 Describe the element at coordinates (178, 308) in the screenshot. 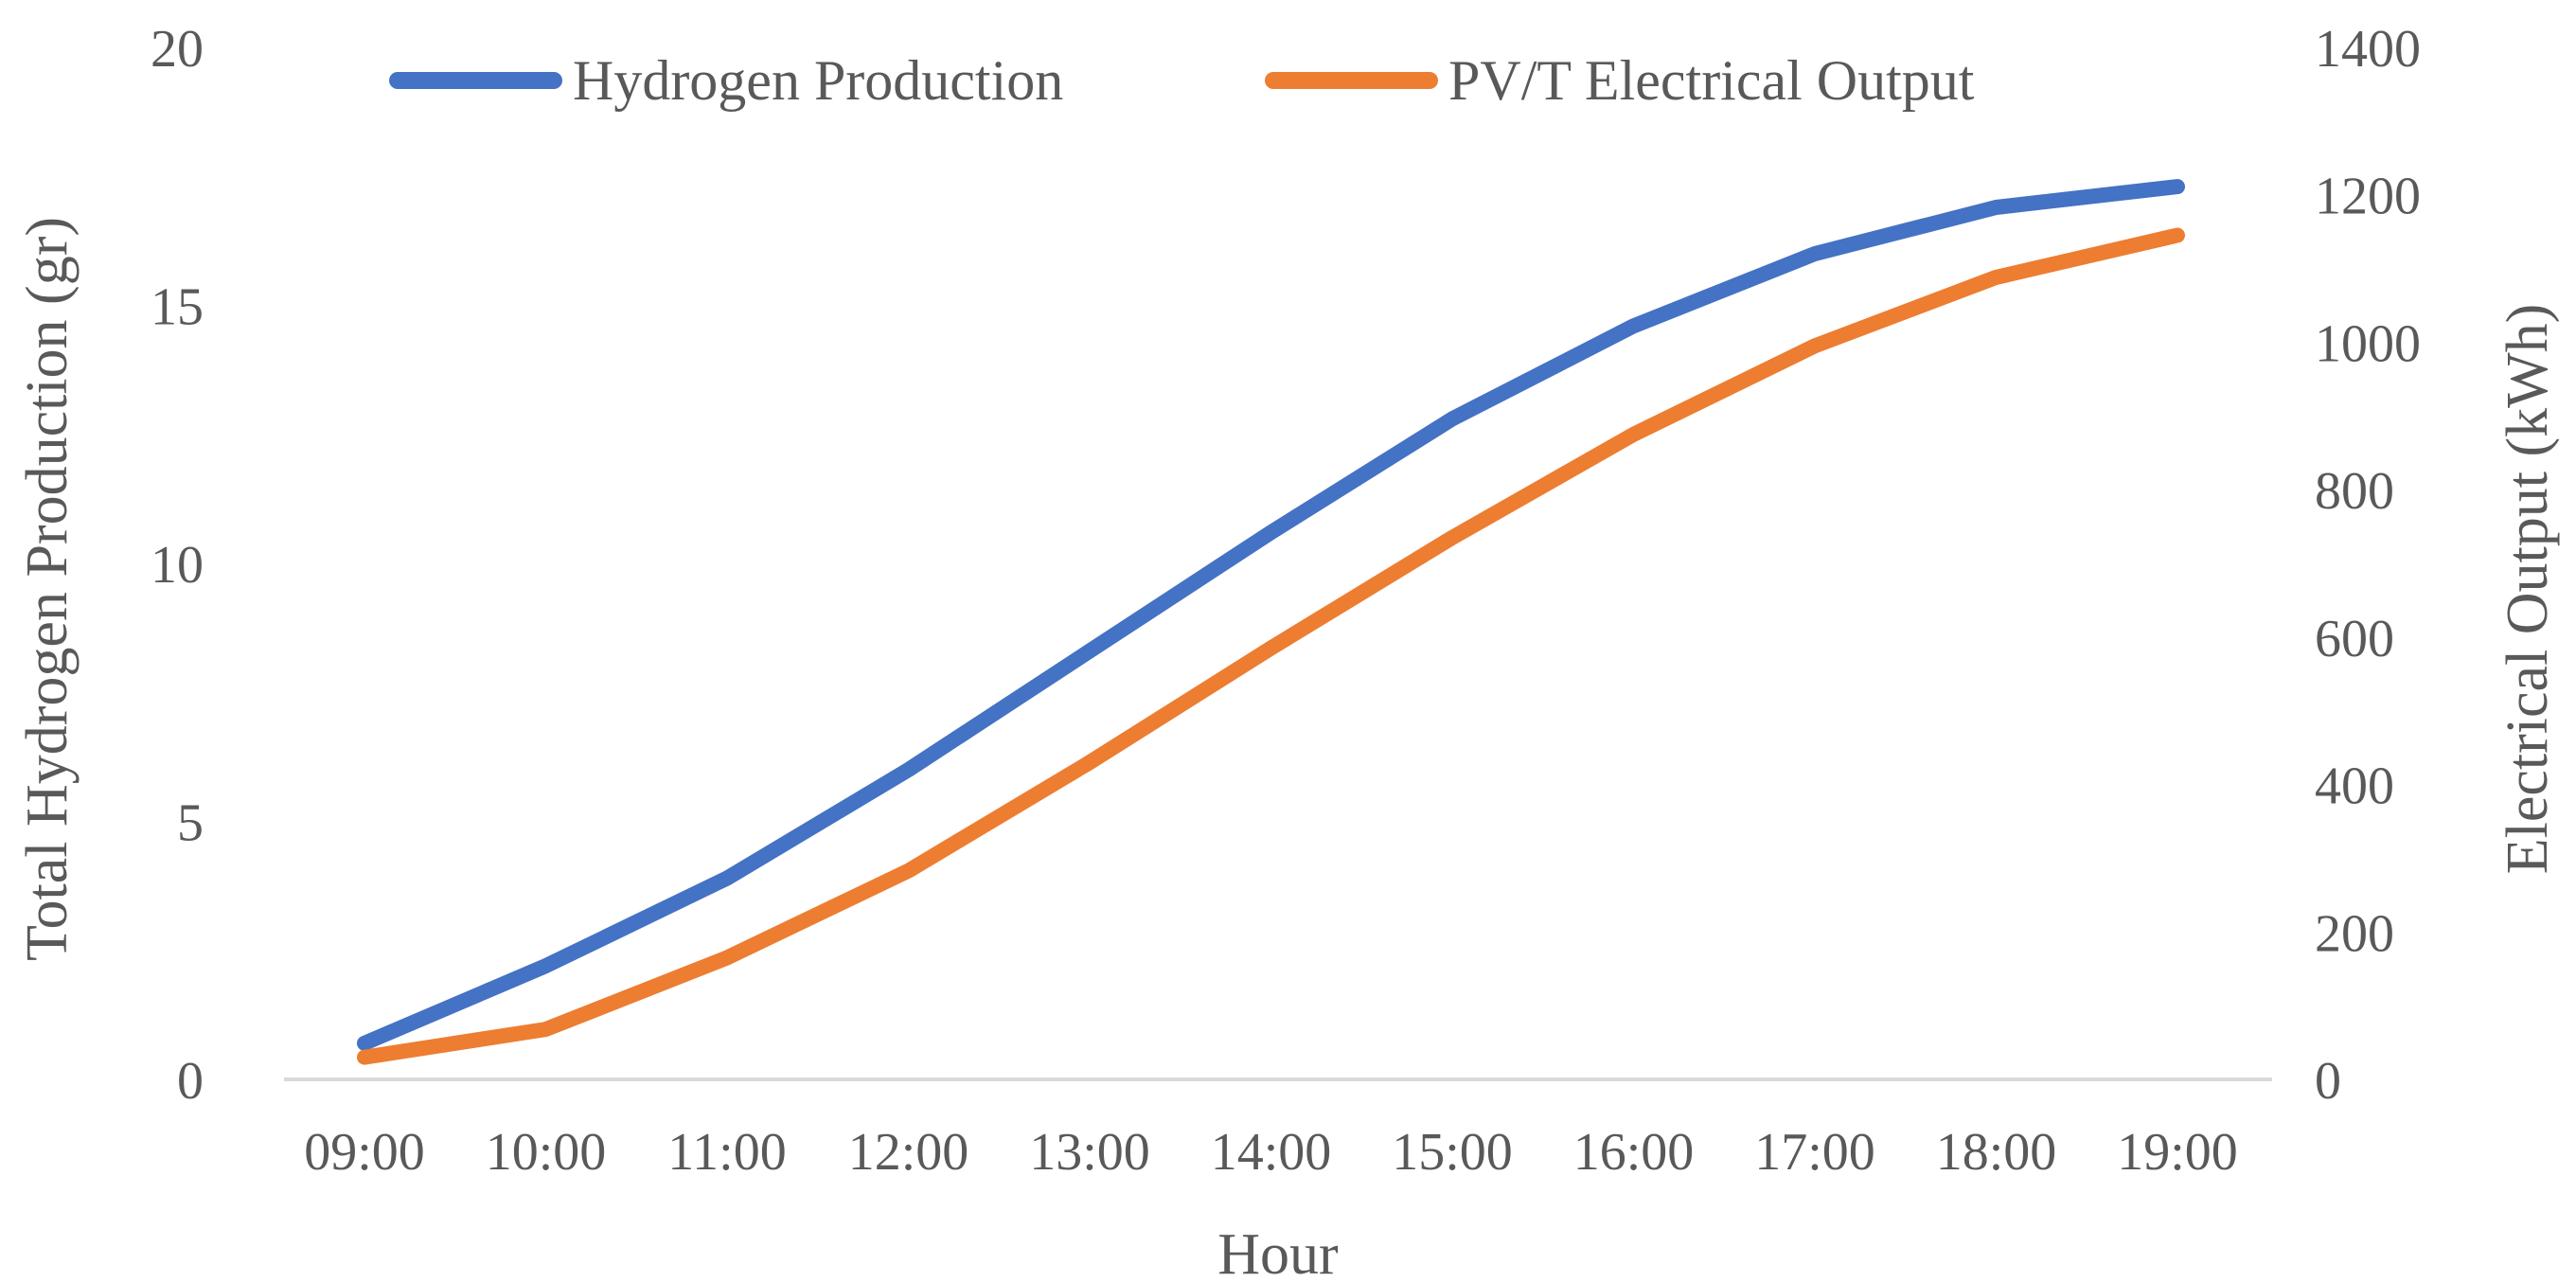

I see `left-y-tick-label: 15` at that location.